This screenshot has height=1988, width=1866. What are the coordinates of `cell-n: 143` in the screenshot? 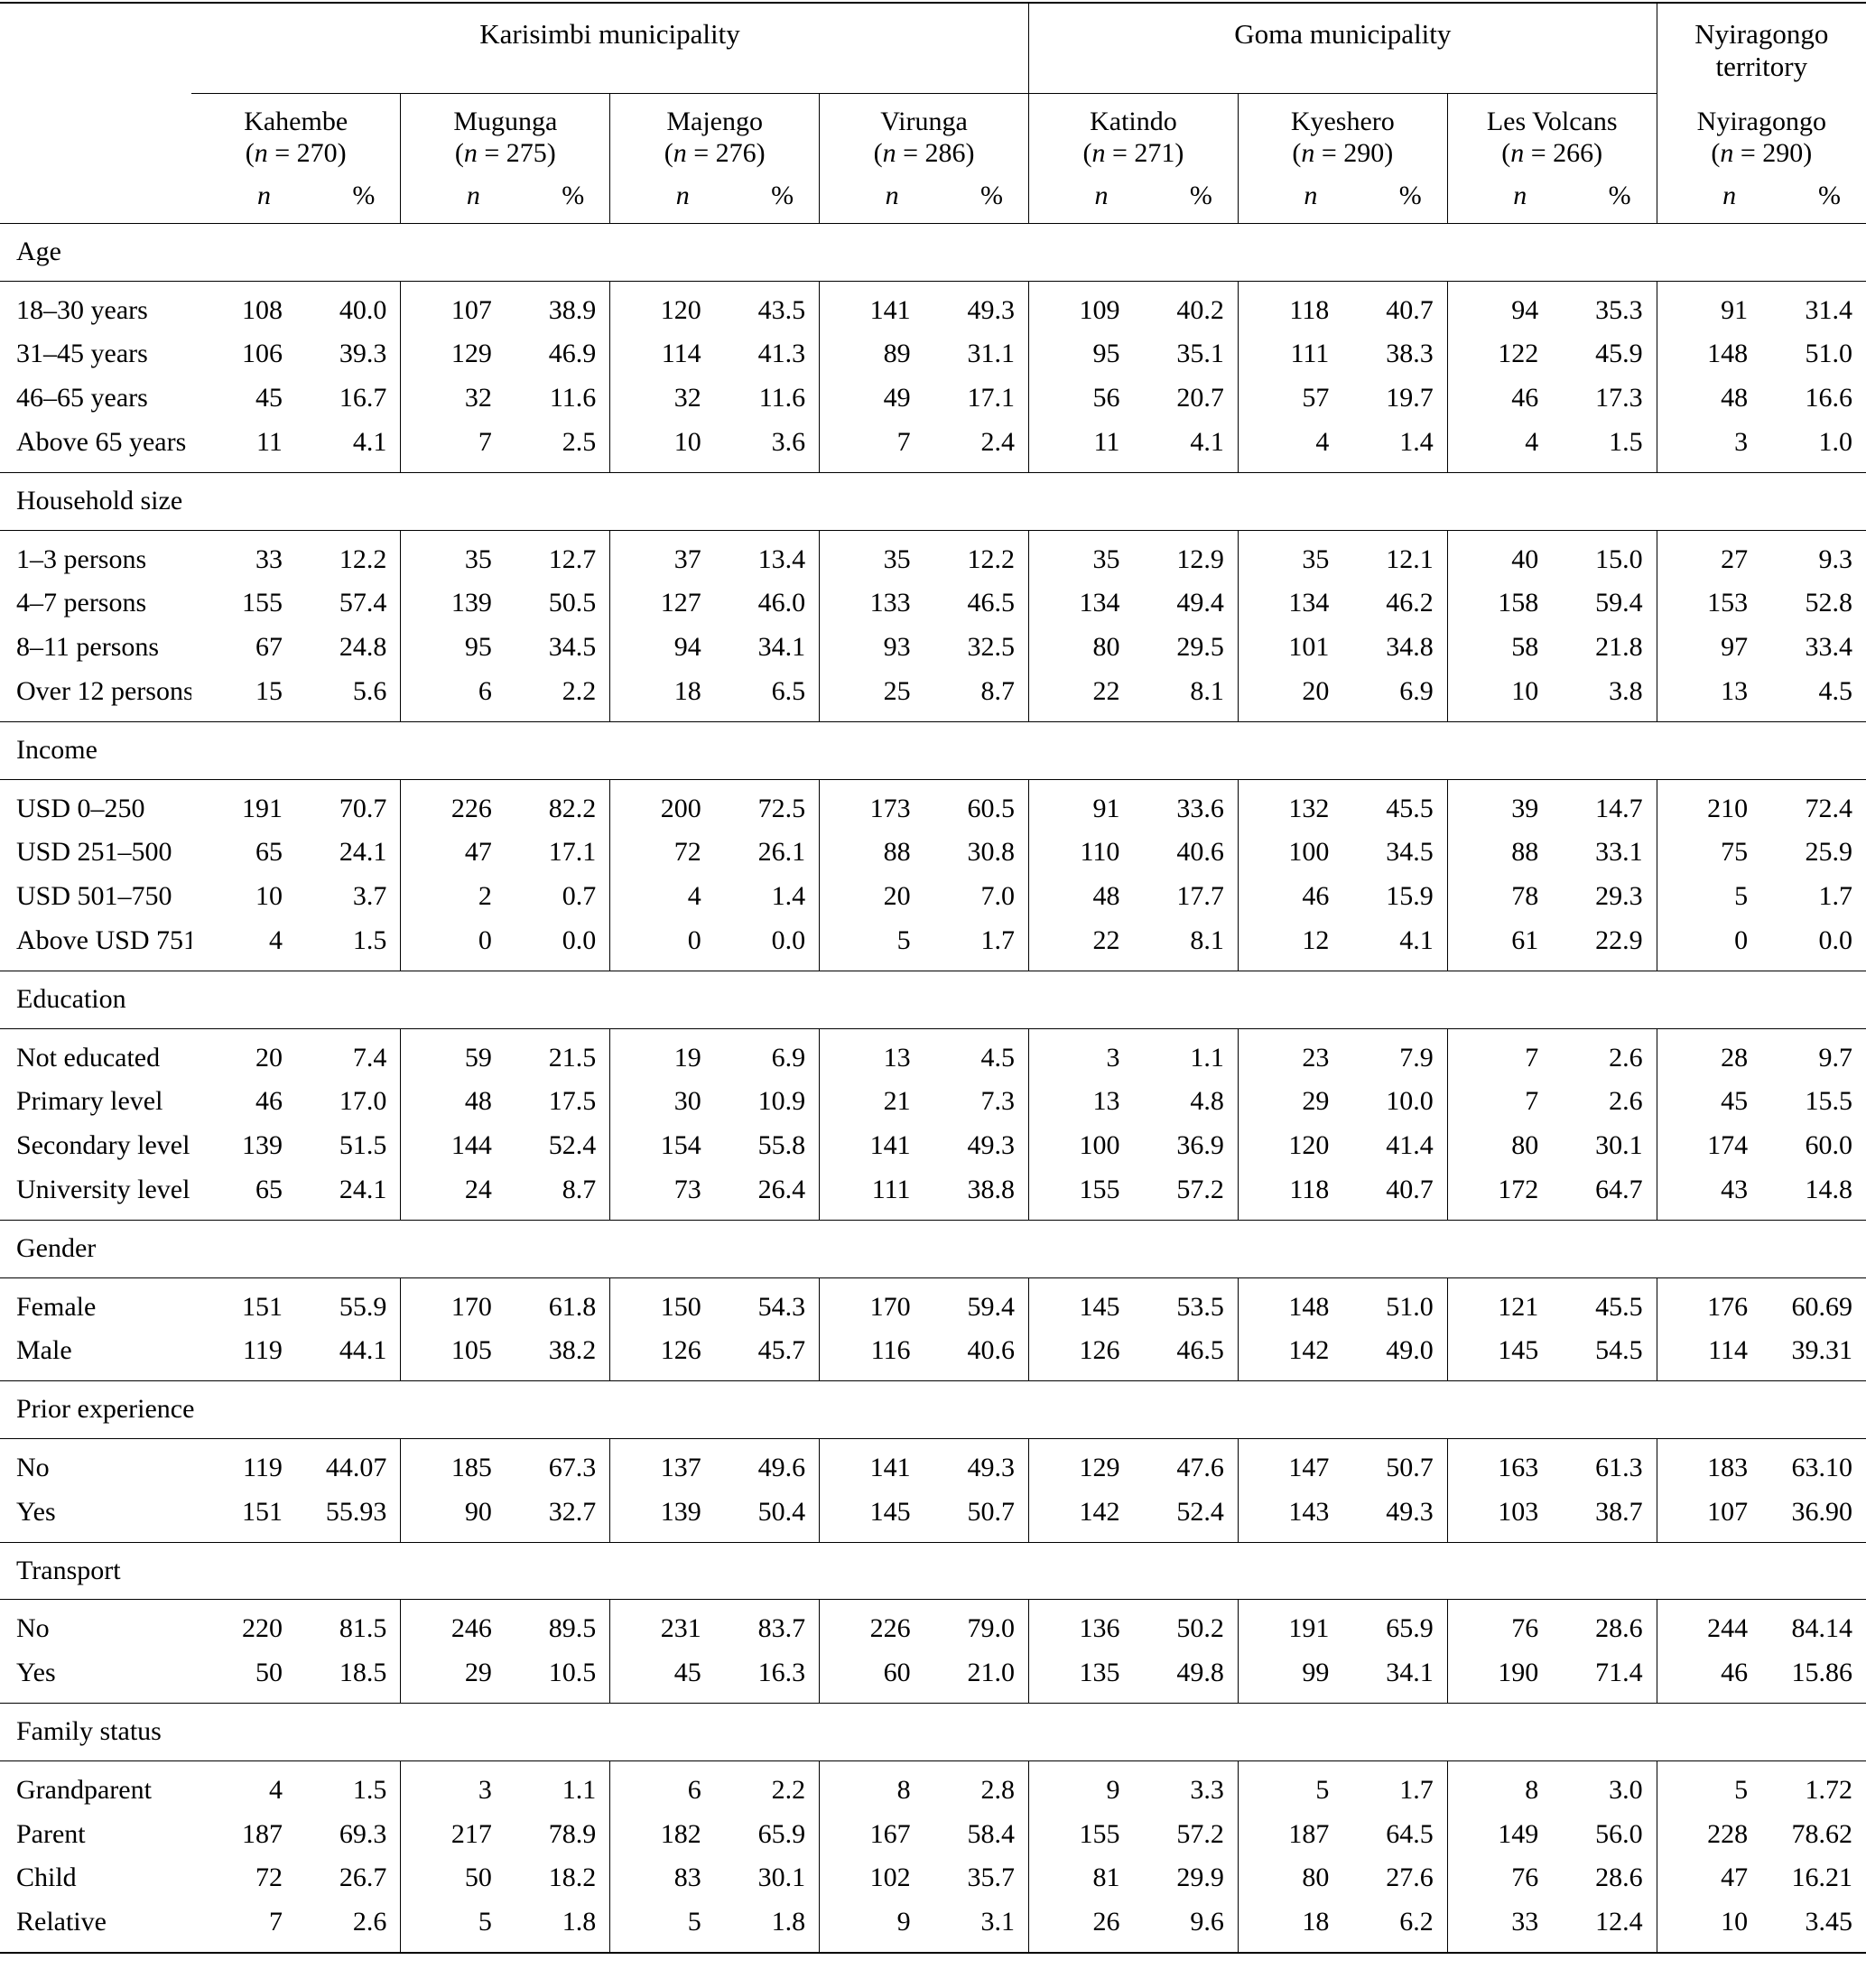 It's located at (1290, 1516).